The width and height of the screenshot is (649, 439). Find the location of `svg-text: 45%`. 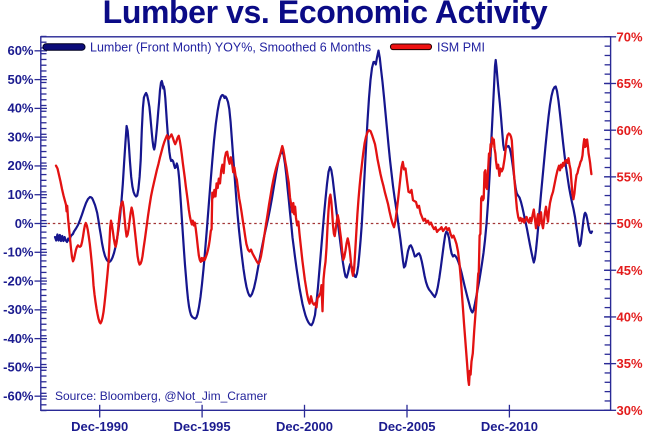

svg-text: 45% is located at coordinates (630, 270).